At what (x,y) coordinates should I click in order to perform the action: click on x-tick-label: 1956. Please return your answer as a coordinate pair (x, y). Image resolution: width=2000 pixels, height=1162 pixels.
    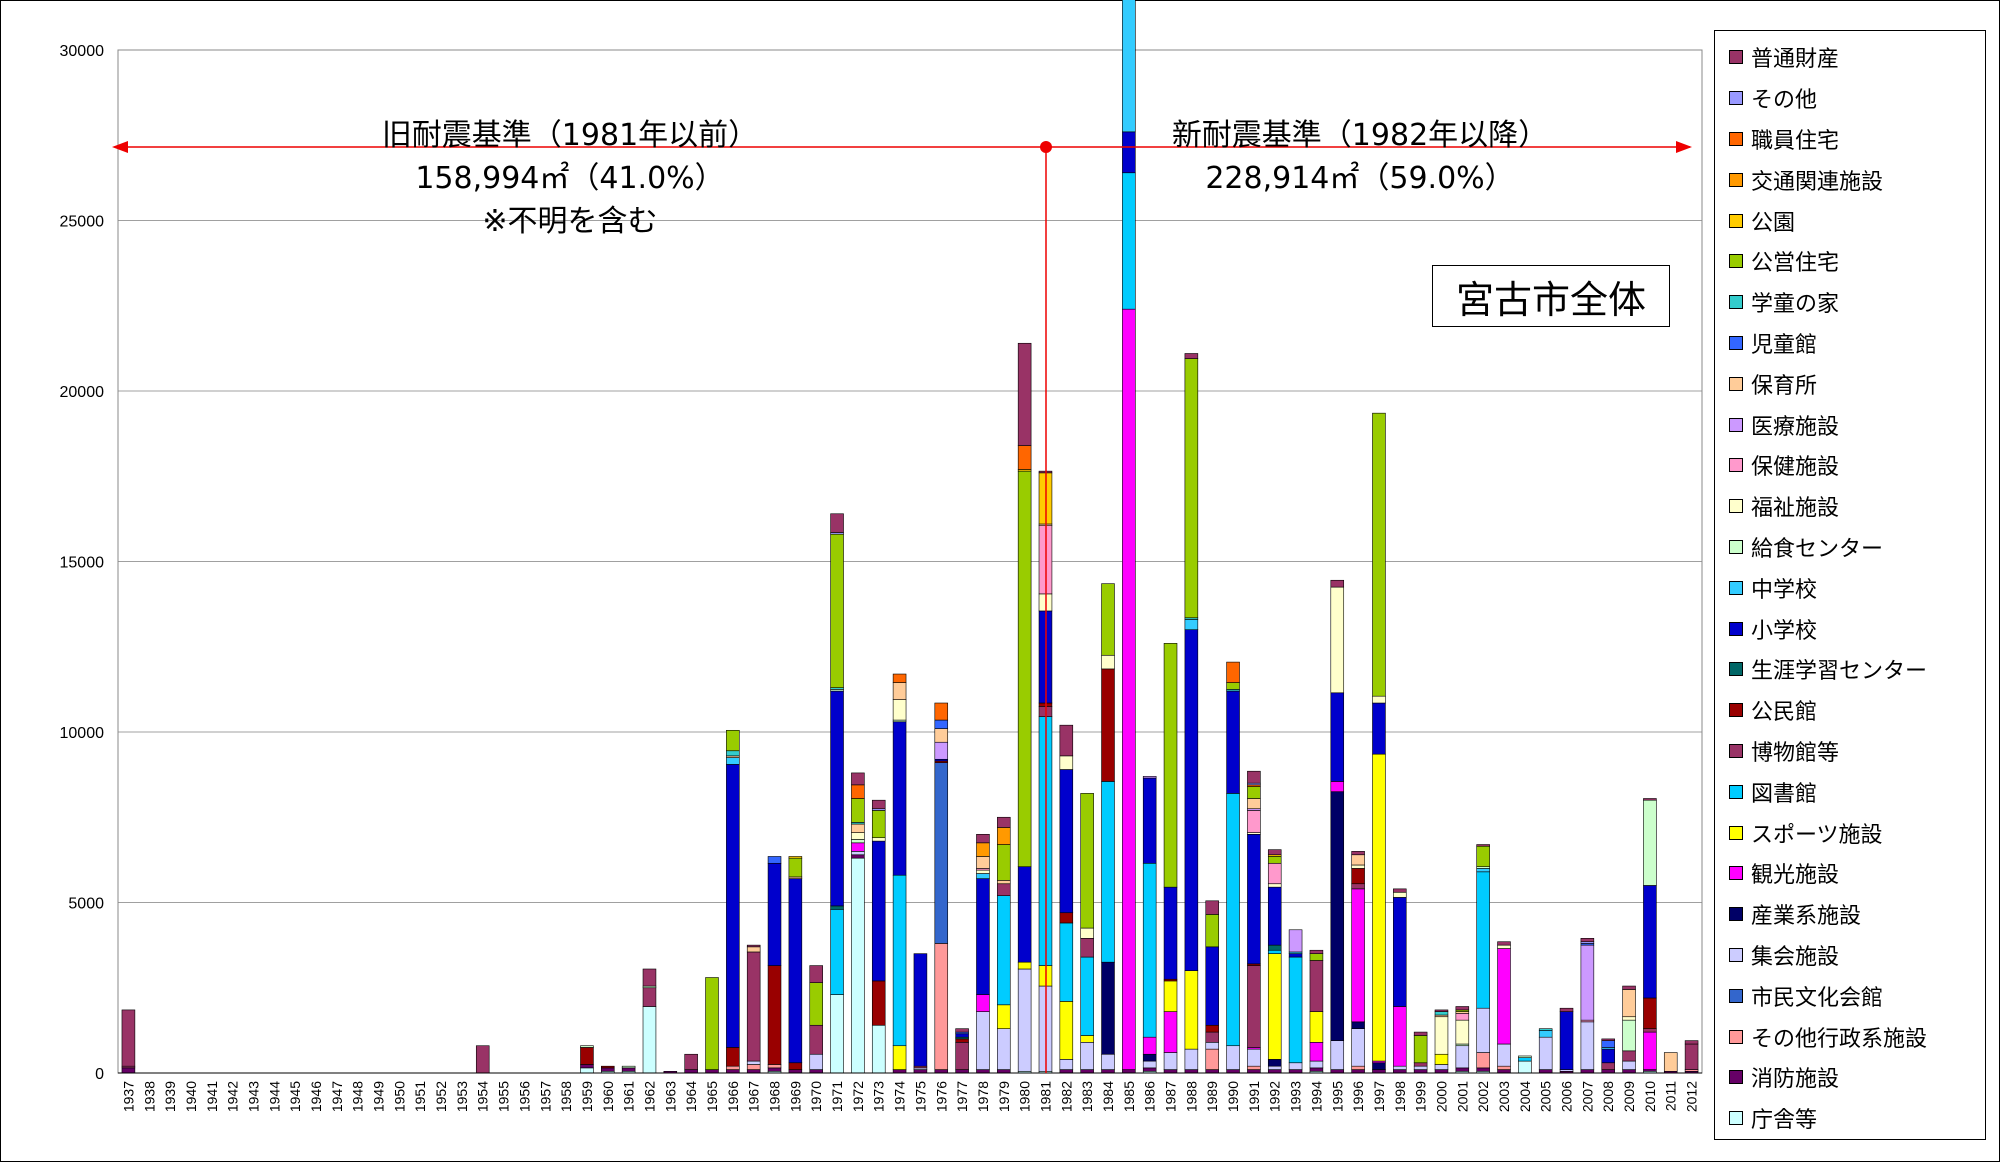
    Looking at the image, I should click on (524, 1096).